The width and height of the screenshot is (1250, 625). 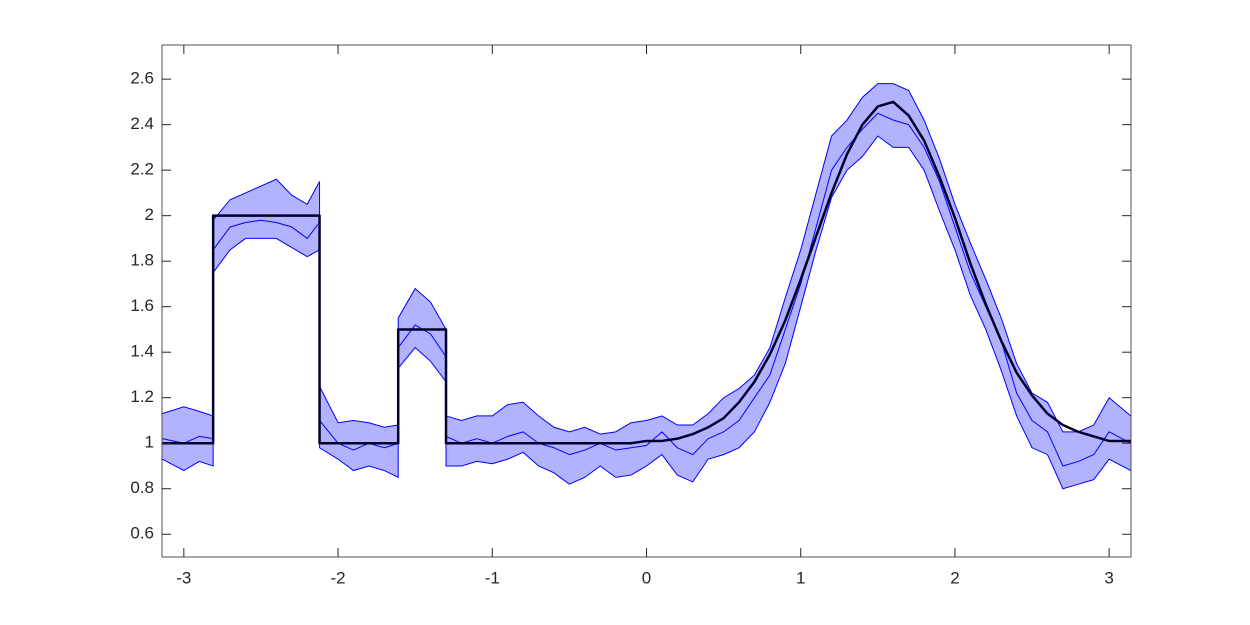 I want to click on x-tick-label: -2, so click(x=337, y=577).